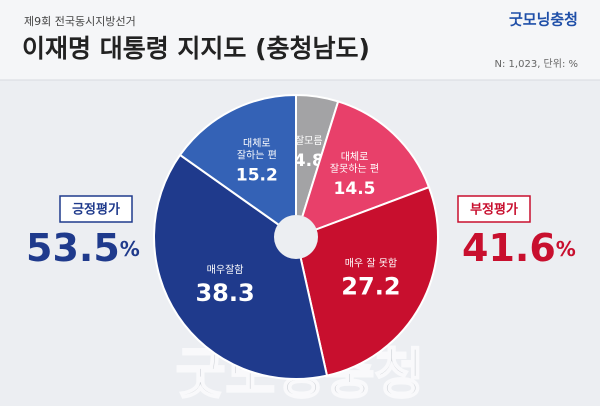 The width and height of the screenshot is (600, 406). What do you see at coordinates (371, 264) in the screenshot?
I see `slice-label: 매우 잘 못함` at bounding box center [371, 264].